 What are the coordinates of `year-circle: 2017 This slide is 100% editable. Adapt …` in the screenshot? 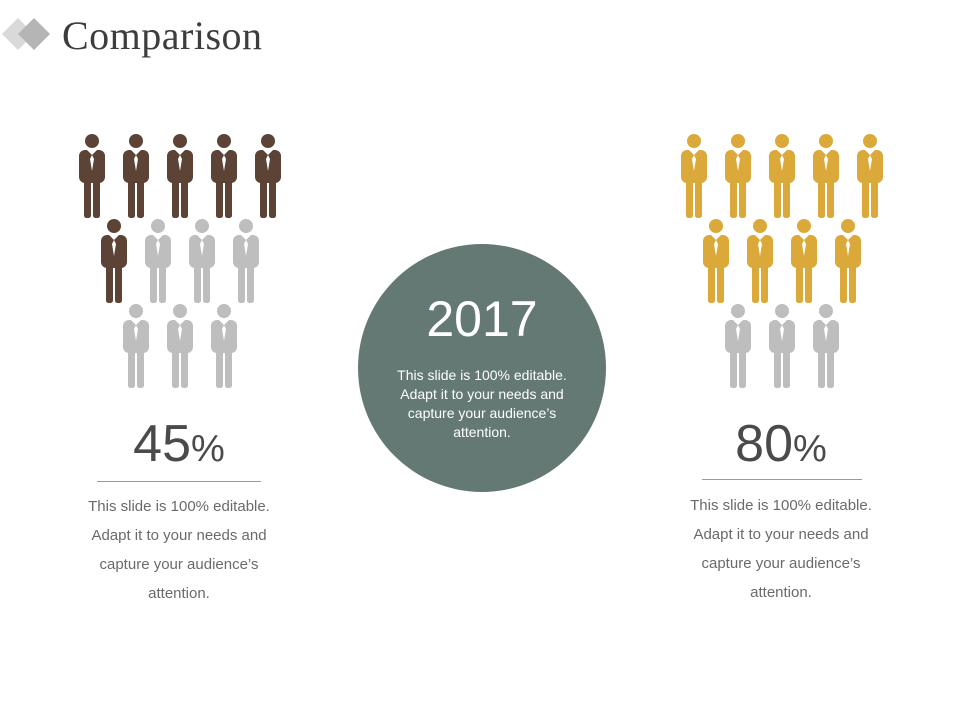 It's located at (482, 368).